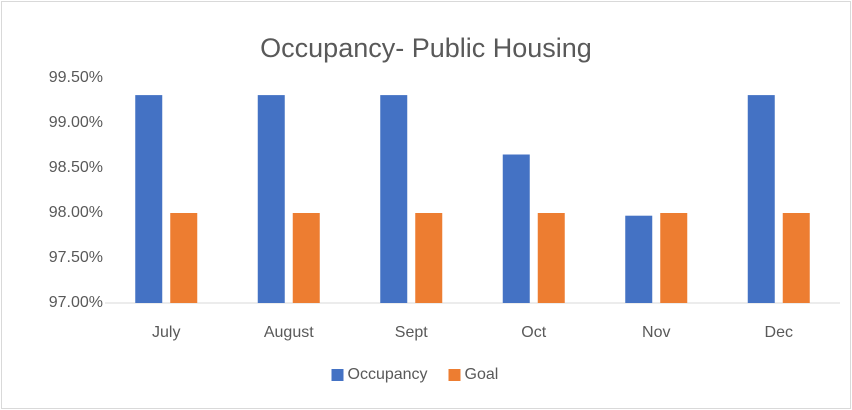  What do you see at coordinates (426, 48) in the screenshot?
I see `chart-title: Occupancy- Public Housing` at bounding box center [426, 48].